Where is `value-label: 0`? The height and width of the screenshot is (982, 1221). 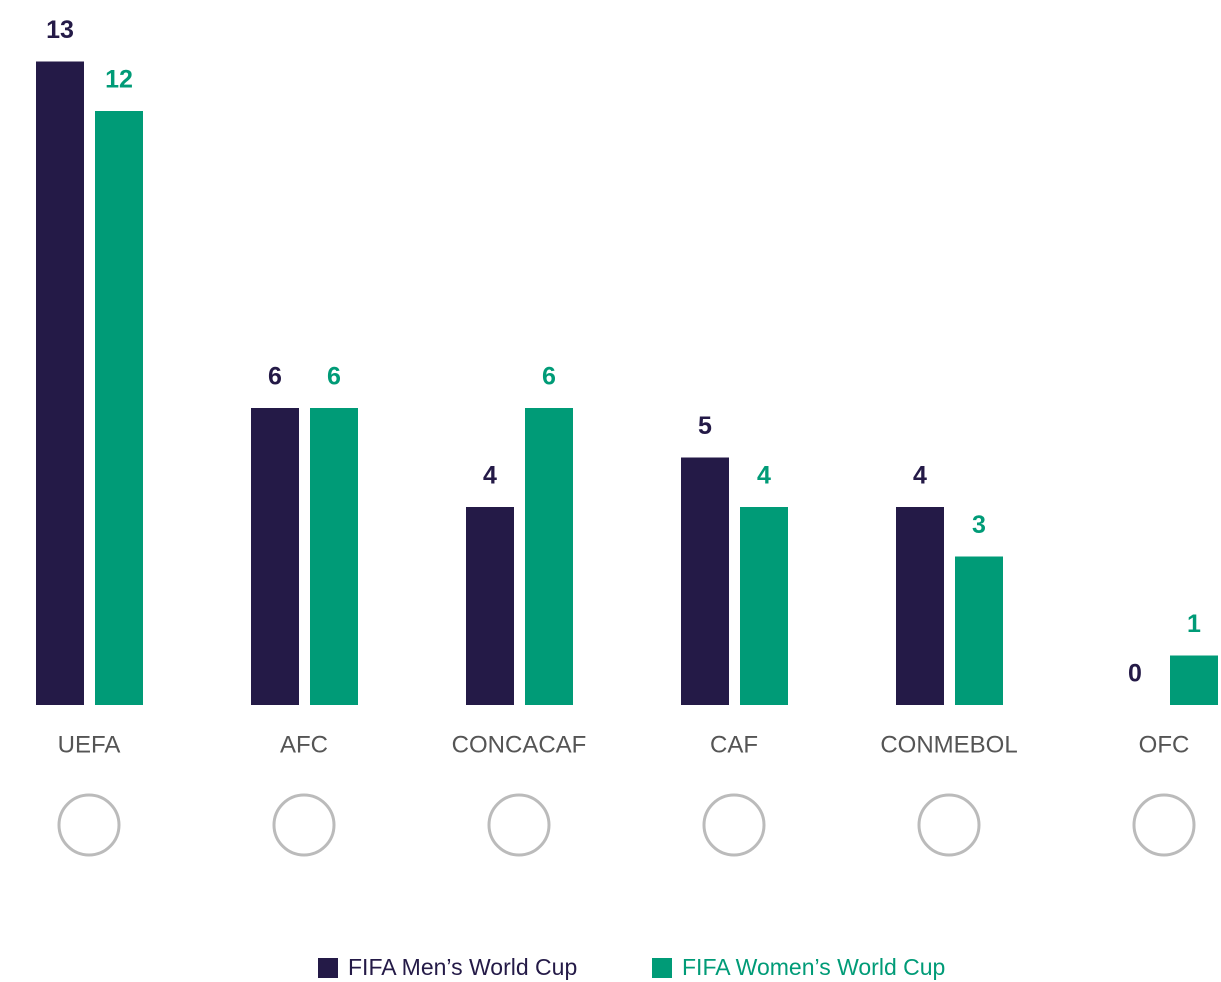
value-label: 0 is located at coordinates (1135, 674).